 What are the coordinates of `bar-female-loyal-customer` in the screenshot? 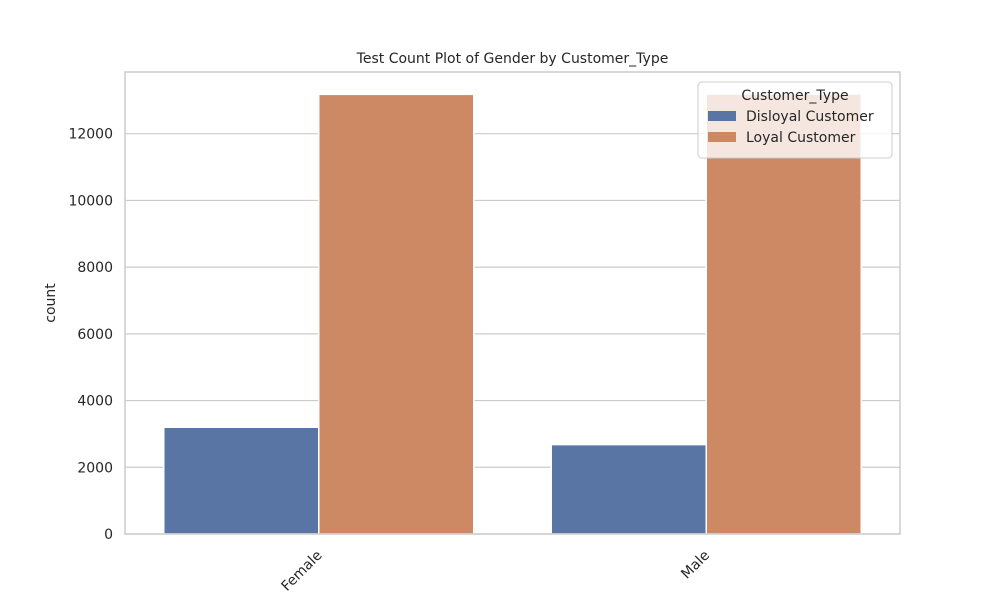 It's located at (396, 314).